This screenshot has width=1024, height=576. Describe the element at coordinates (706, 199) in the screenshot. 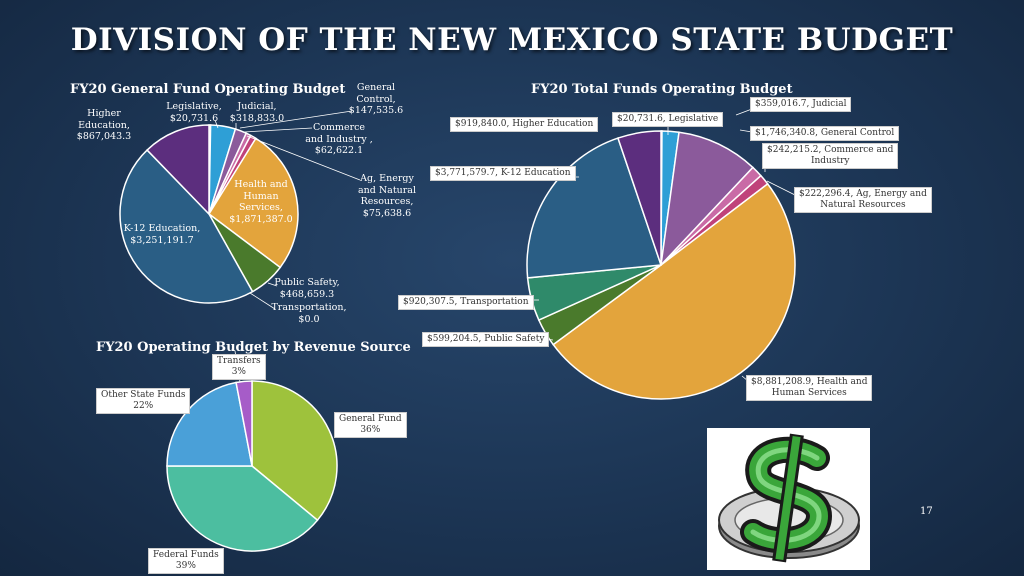

I see `tf-slice-general-control` at that location.